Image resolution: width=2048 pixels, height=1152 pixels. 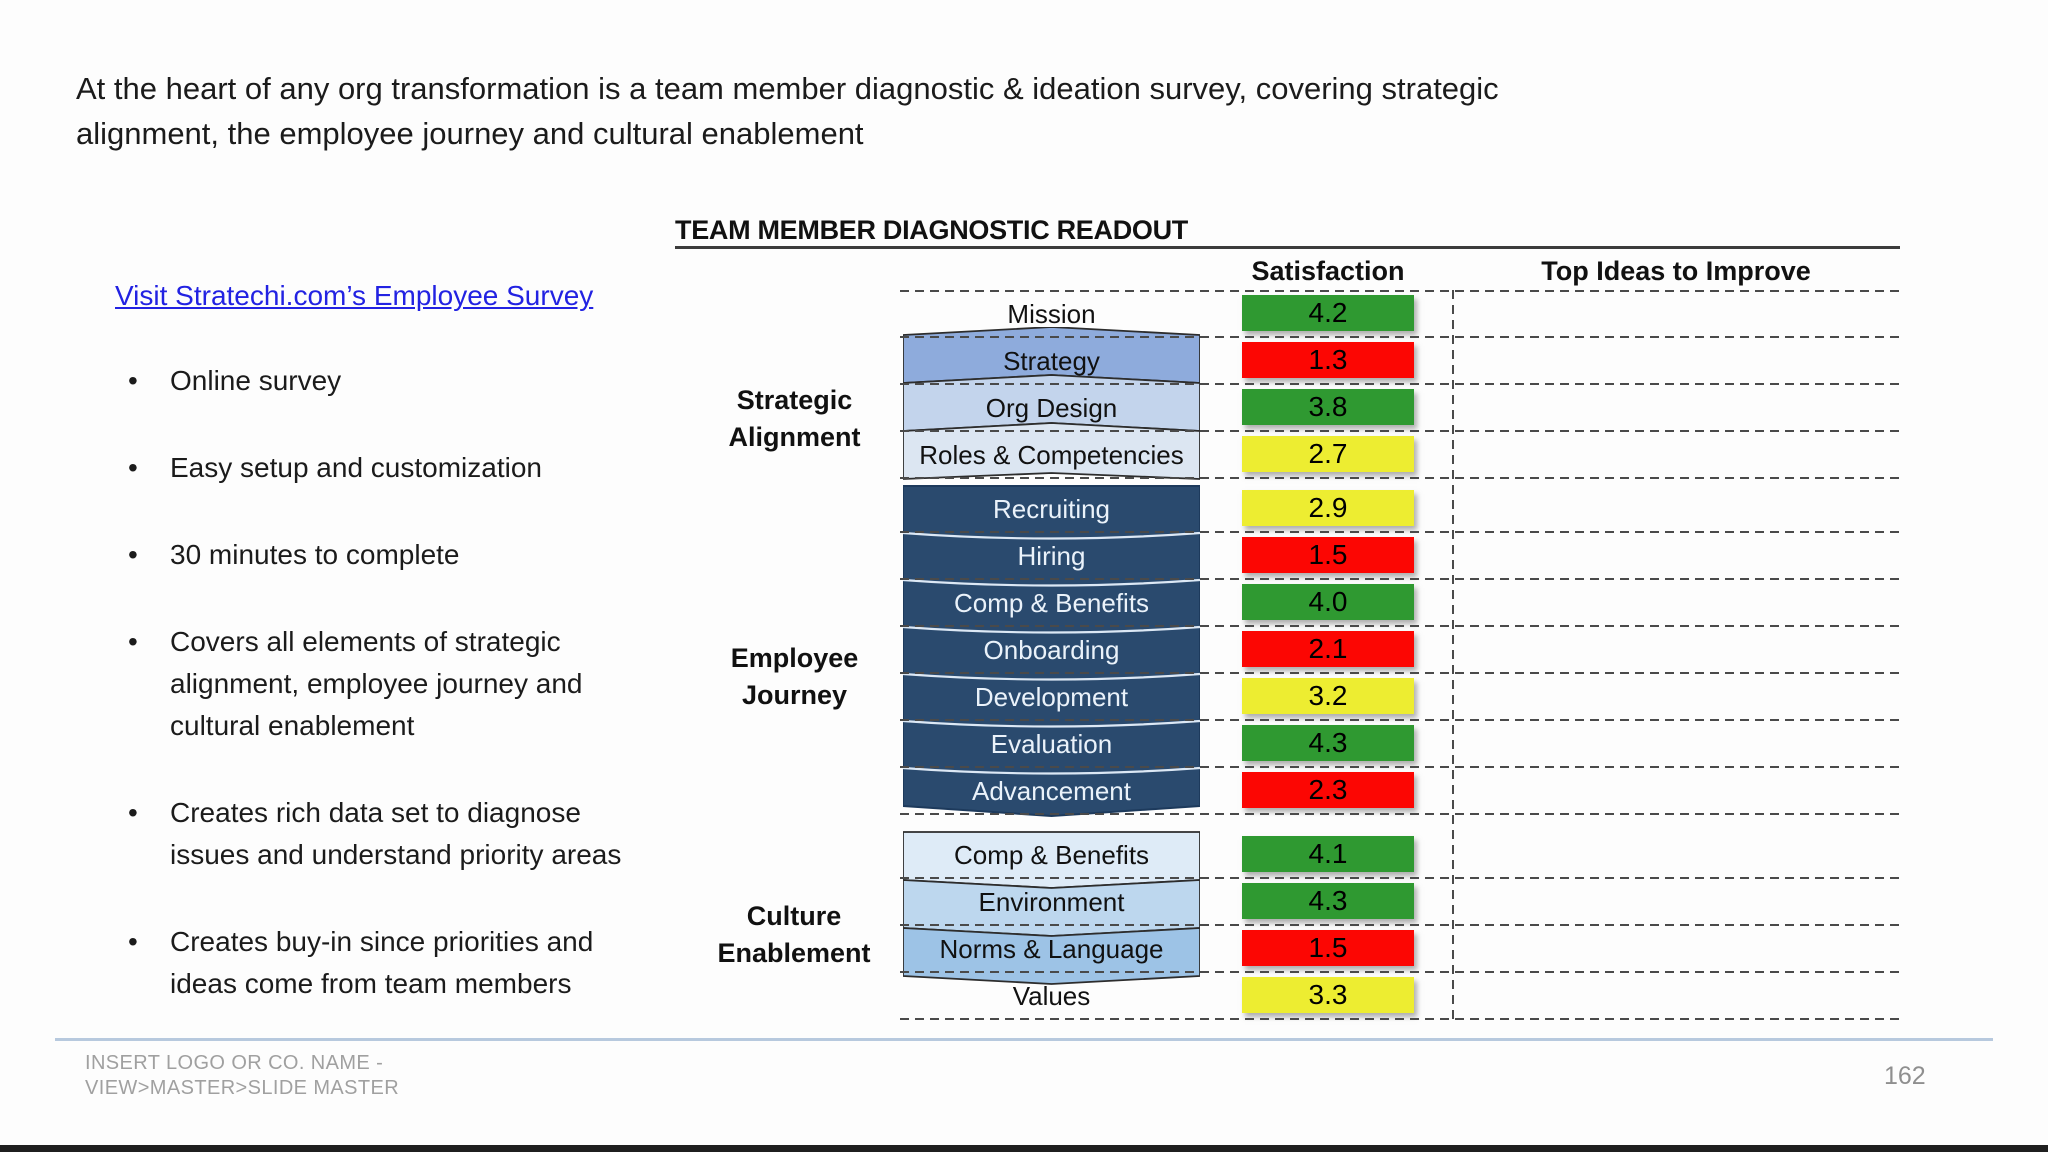 What do you see at coordinates (392, 555) in the screenshot?
I see `bullet-item: 30 minutes to complete` at bounding box center [392, 555].